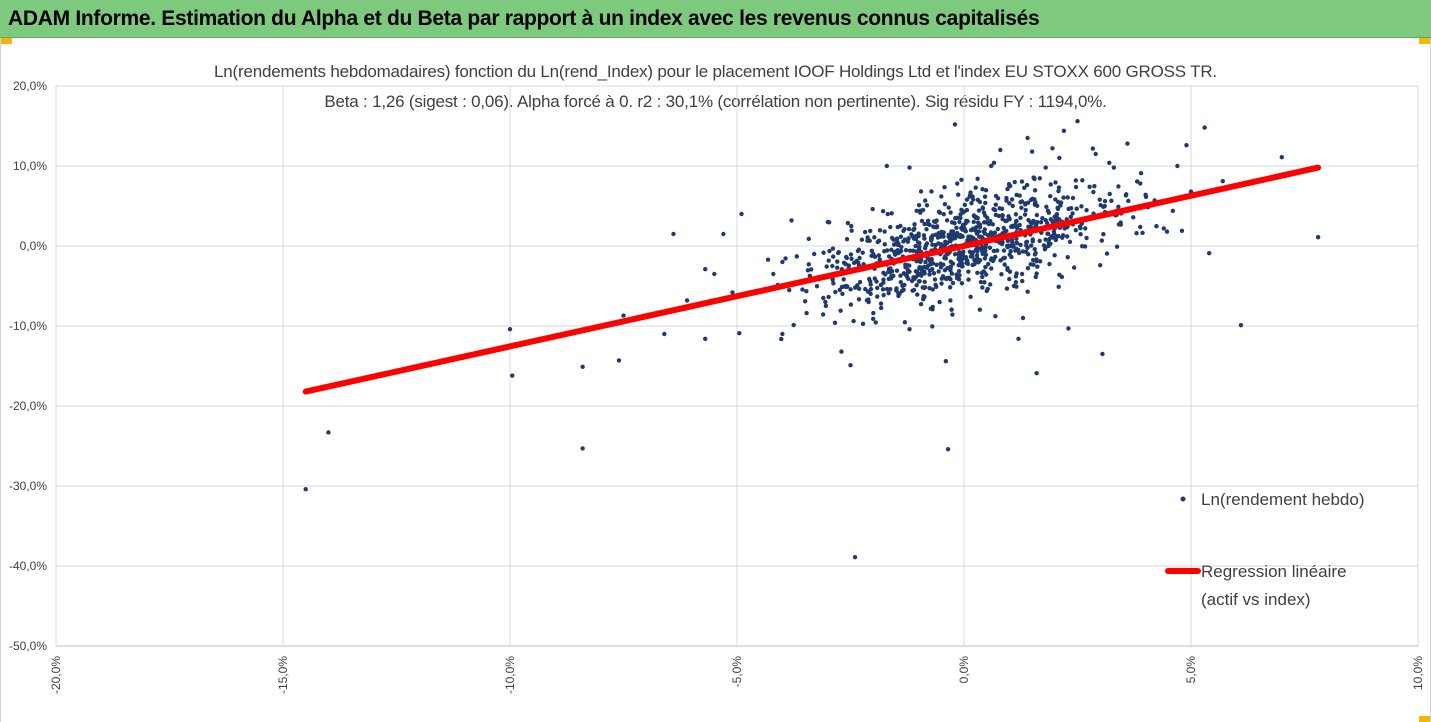 This screenshot has width=1431, height=722. What do you see at coordinates (34, 246) in the screenshot?
I see `y-tick-label: 0,0%` at bounding box center [34, 246].